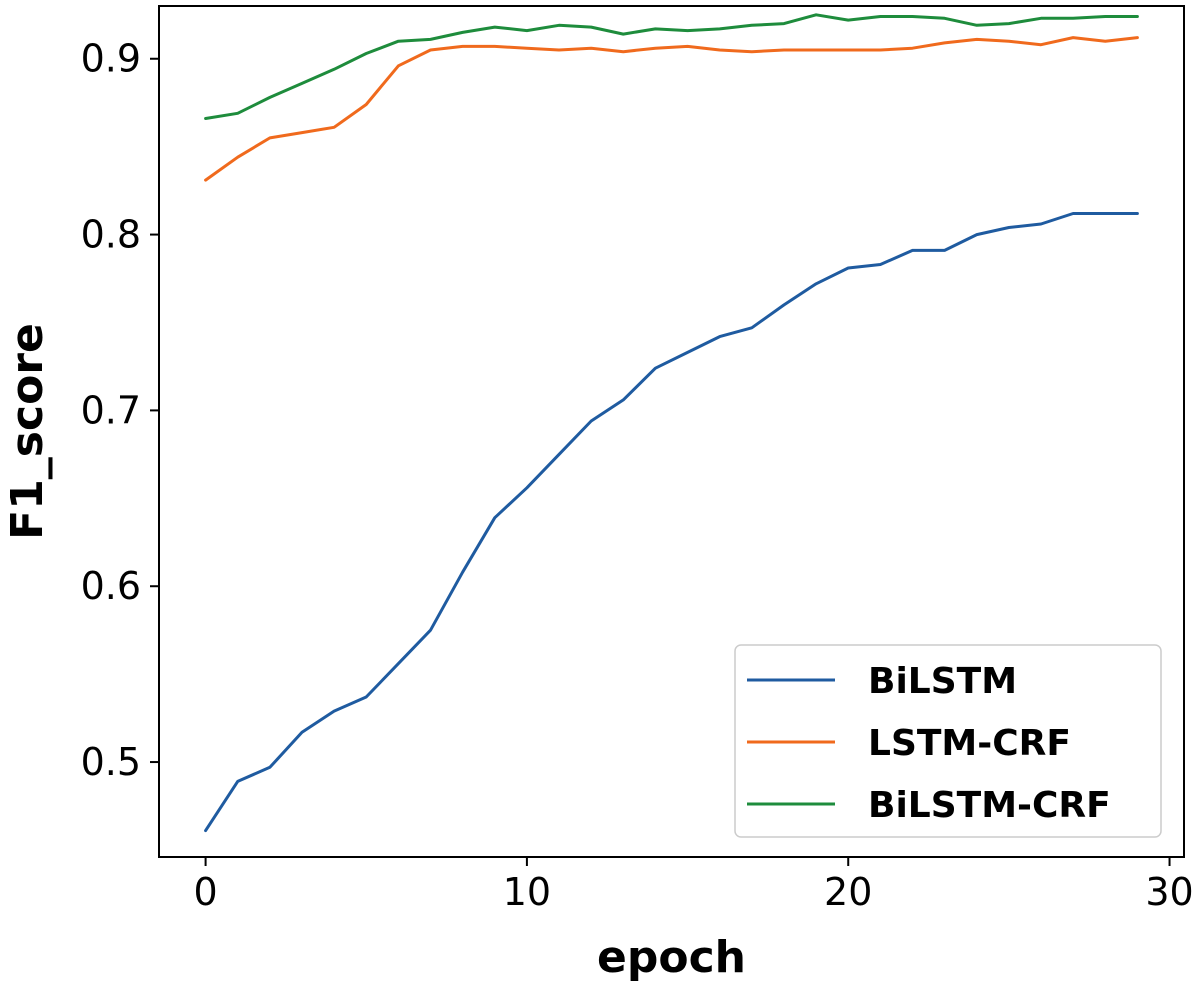 The width and height of the screenshot is (1200, 984). I want to click on x-tick-label: 30, so click(1169, 892).